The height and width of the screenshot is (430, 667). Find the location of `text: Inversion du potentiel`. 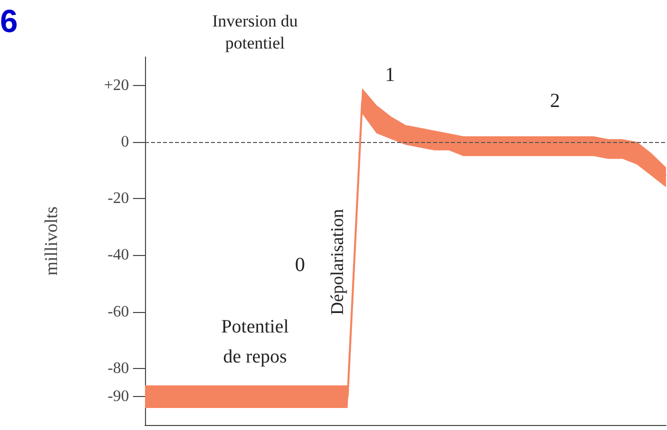

text: Inversion du potentiel is located at coordinates (255, 32).